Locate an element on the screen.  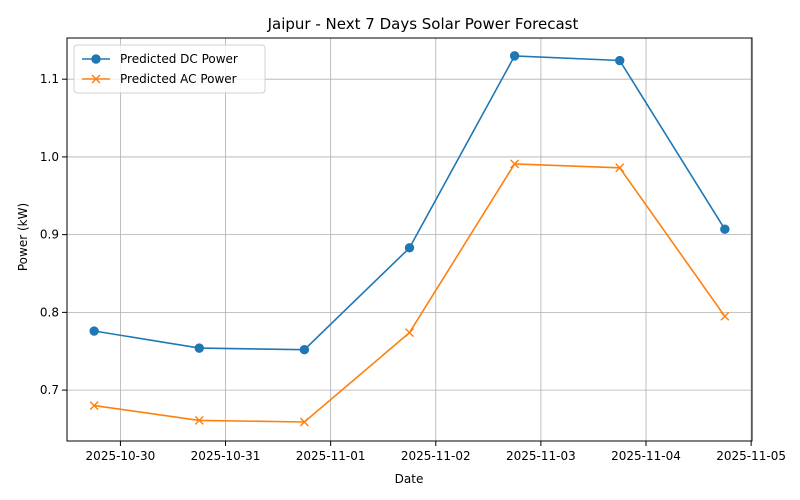
y-axis-label: Power (kW) is located at coordinates (23, 237).